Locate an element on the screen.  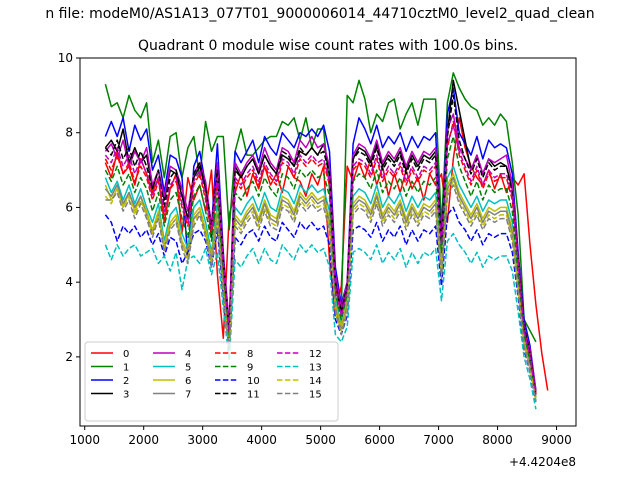
legend-label-8: 8 is located at coordinates (250, 354).